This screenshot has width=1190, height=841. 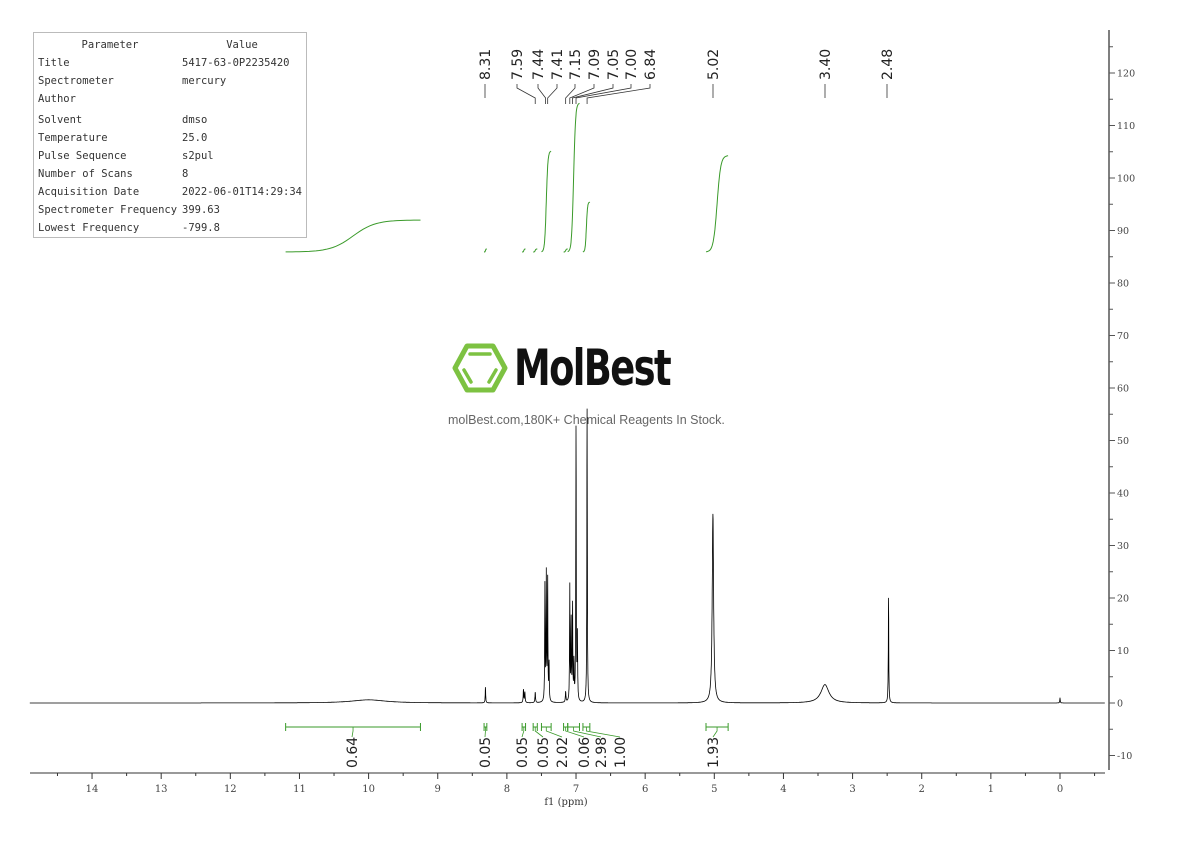 What do you see at coordinates (73, 138) in the screenshot?
I see `parameter-name: Temperature` at bounding box center [73, 138].